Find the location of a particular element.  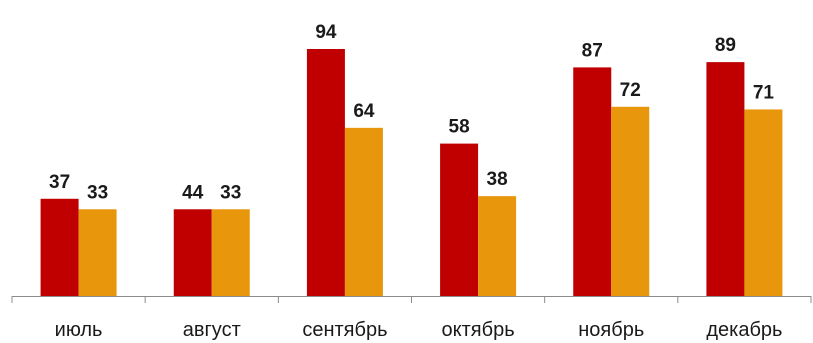

data-label-series-2-2: 33 is located at coordinates (230, 192).